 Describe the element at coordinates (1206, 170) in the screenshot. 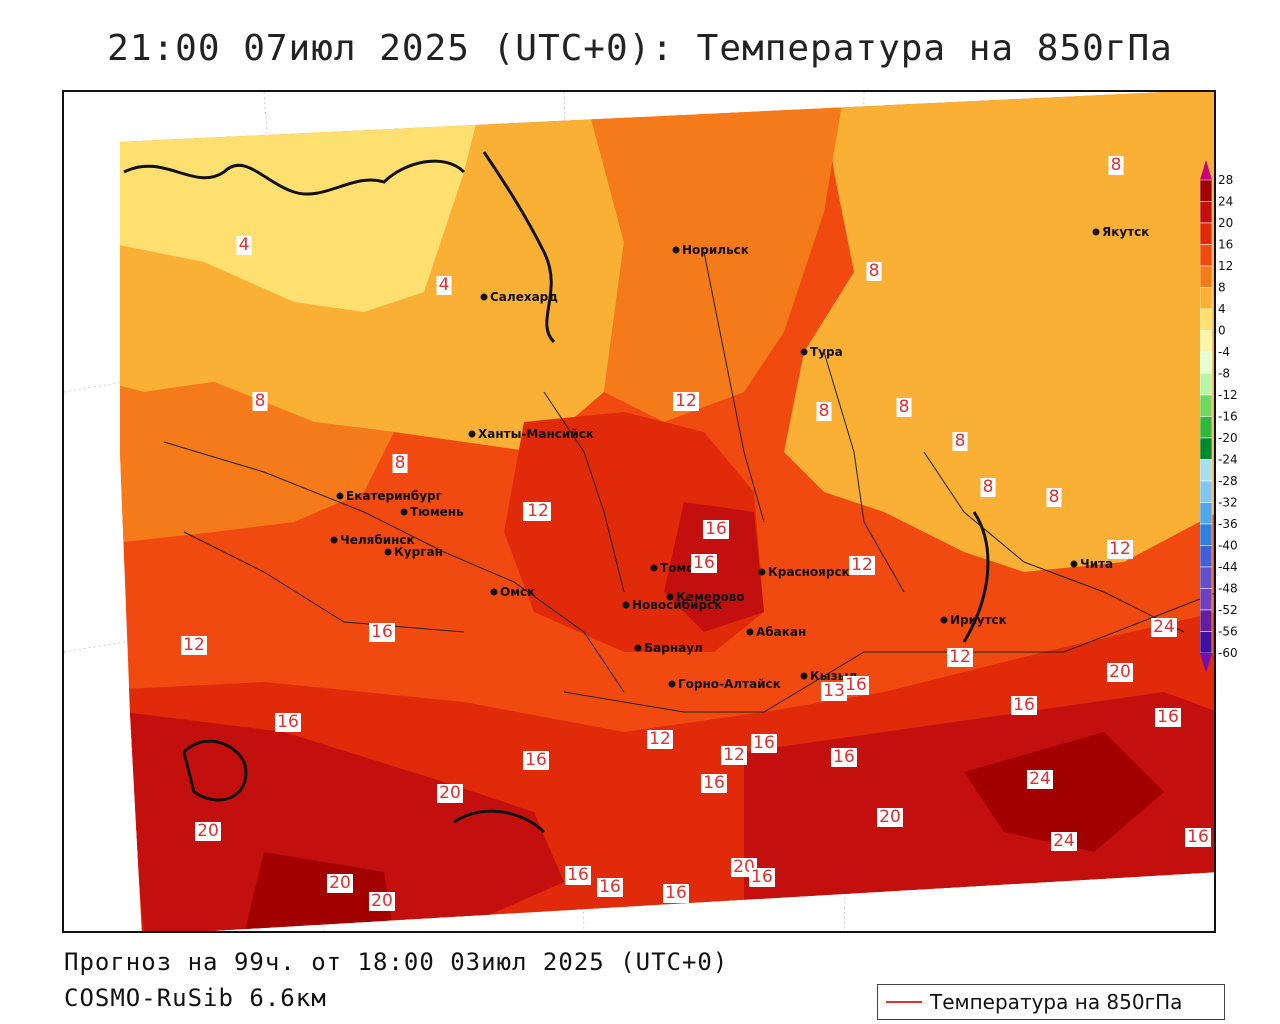

I see `colorbar-top-arrow` at that location.